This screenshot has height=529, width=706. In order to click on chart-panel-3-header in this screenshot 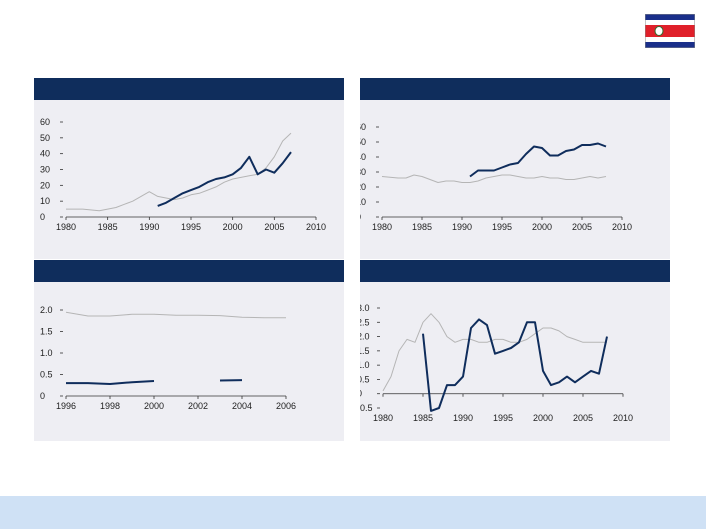, I will do `click(189, 271)`.